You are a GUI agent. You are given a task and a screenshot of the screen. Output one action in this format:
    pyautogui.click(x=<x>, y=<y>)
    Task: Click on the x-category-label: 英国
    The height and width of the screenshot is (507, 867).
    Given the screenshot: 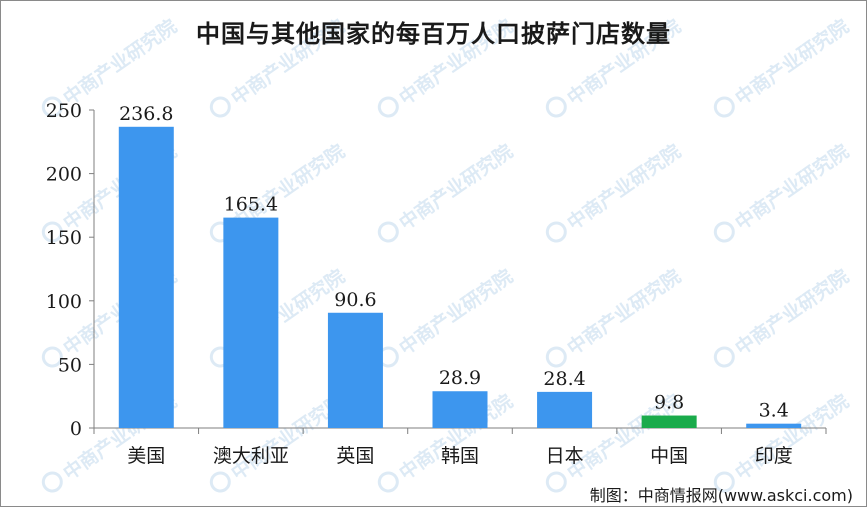 What is the action you would take?
    pyautogui.click(x=355, y=456)
    